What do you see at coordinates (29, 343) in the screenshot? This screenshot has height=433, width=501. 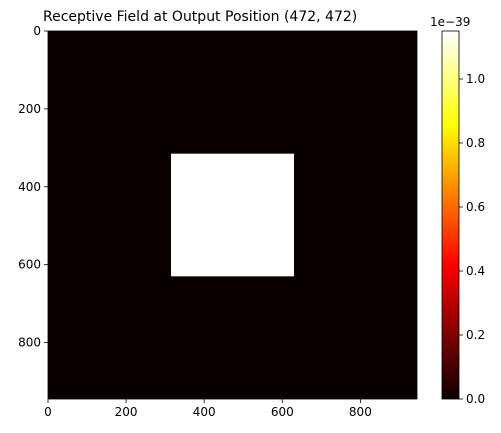 I see `y-tick-label: 800` at bounding box center [29, 343].